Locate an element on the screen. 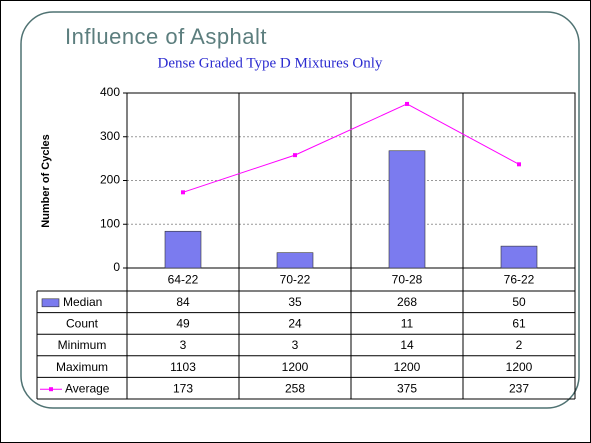 The width and height of the screenshot is (591, 443). x-tick-label: 70-22 is located at coordinates (295, 280).